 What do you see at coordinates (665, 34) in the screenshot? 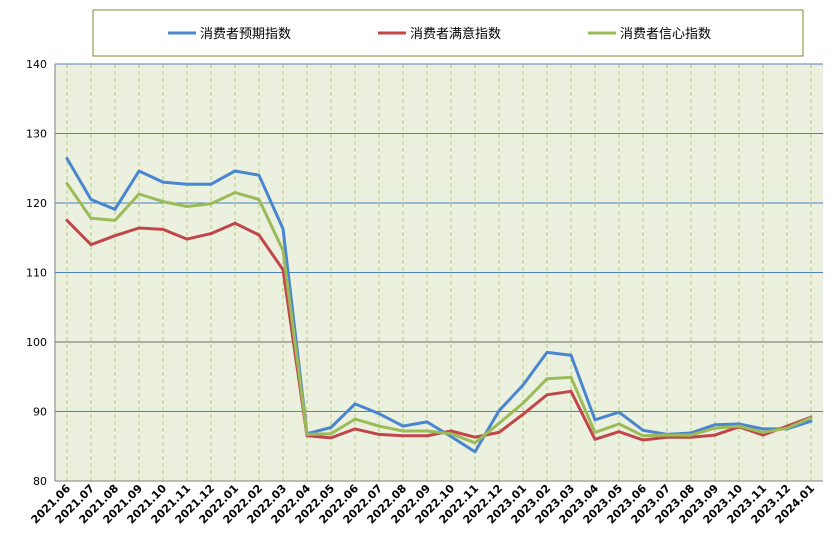
I see `legend-label-confidence: 消费者信心指数` at bounding box center [665, 34].